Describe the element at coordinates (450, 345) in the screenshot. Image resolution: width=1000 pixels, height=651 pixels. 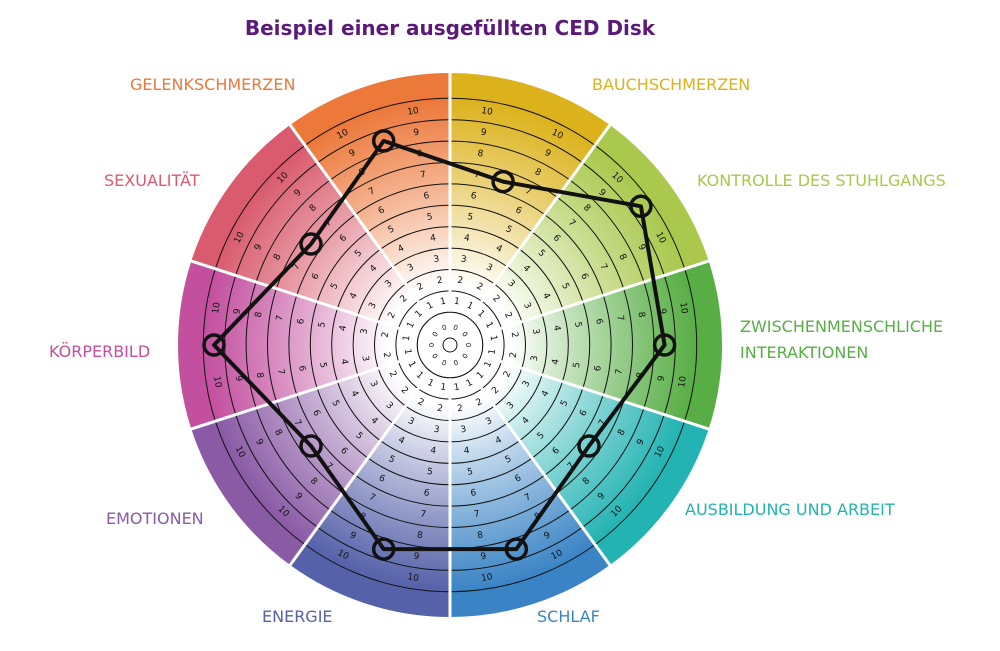
I see `center-hole` at that location.